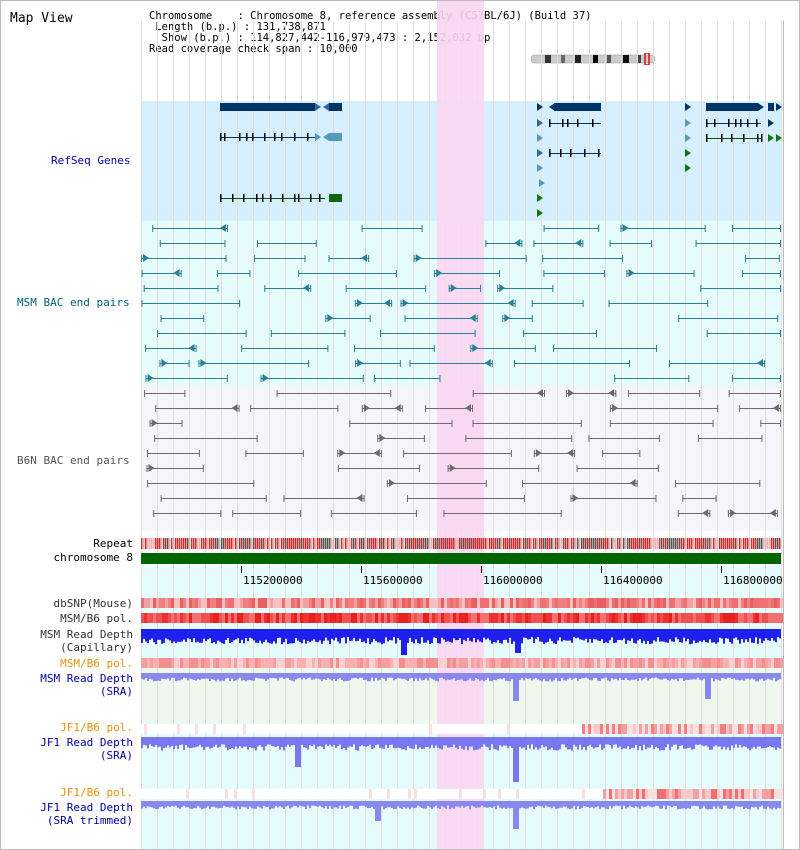 The width and height of the screenshot is (800, 850). I want to click on chromosome-ideogram, so click(596, 59).